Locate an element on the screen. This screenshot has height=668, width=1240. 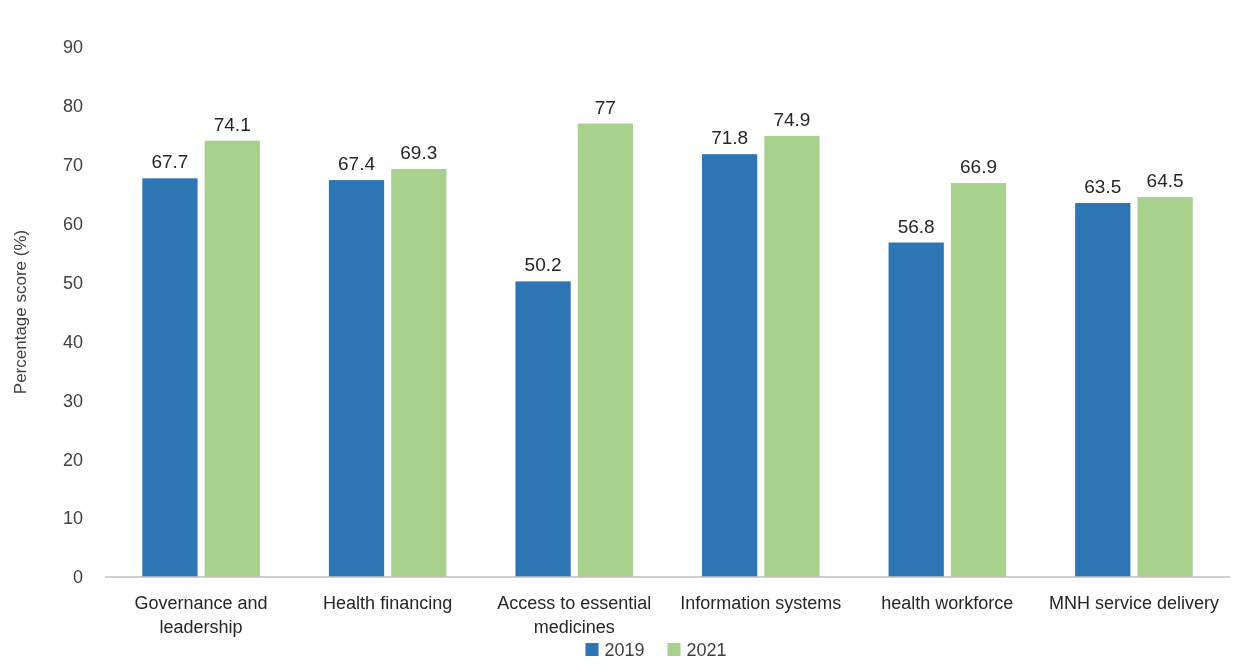
data-label: 69.3 is located at coordinates (419, 152).